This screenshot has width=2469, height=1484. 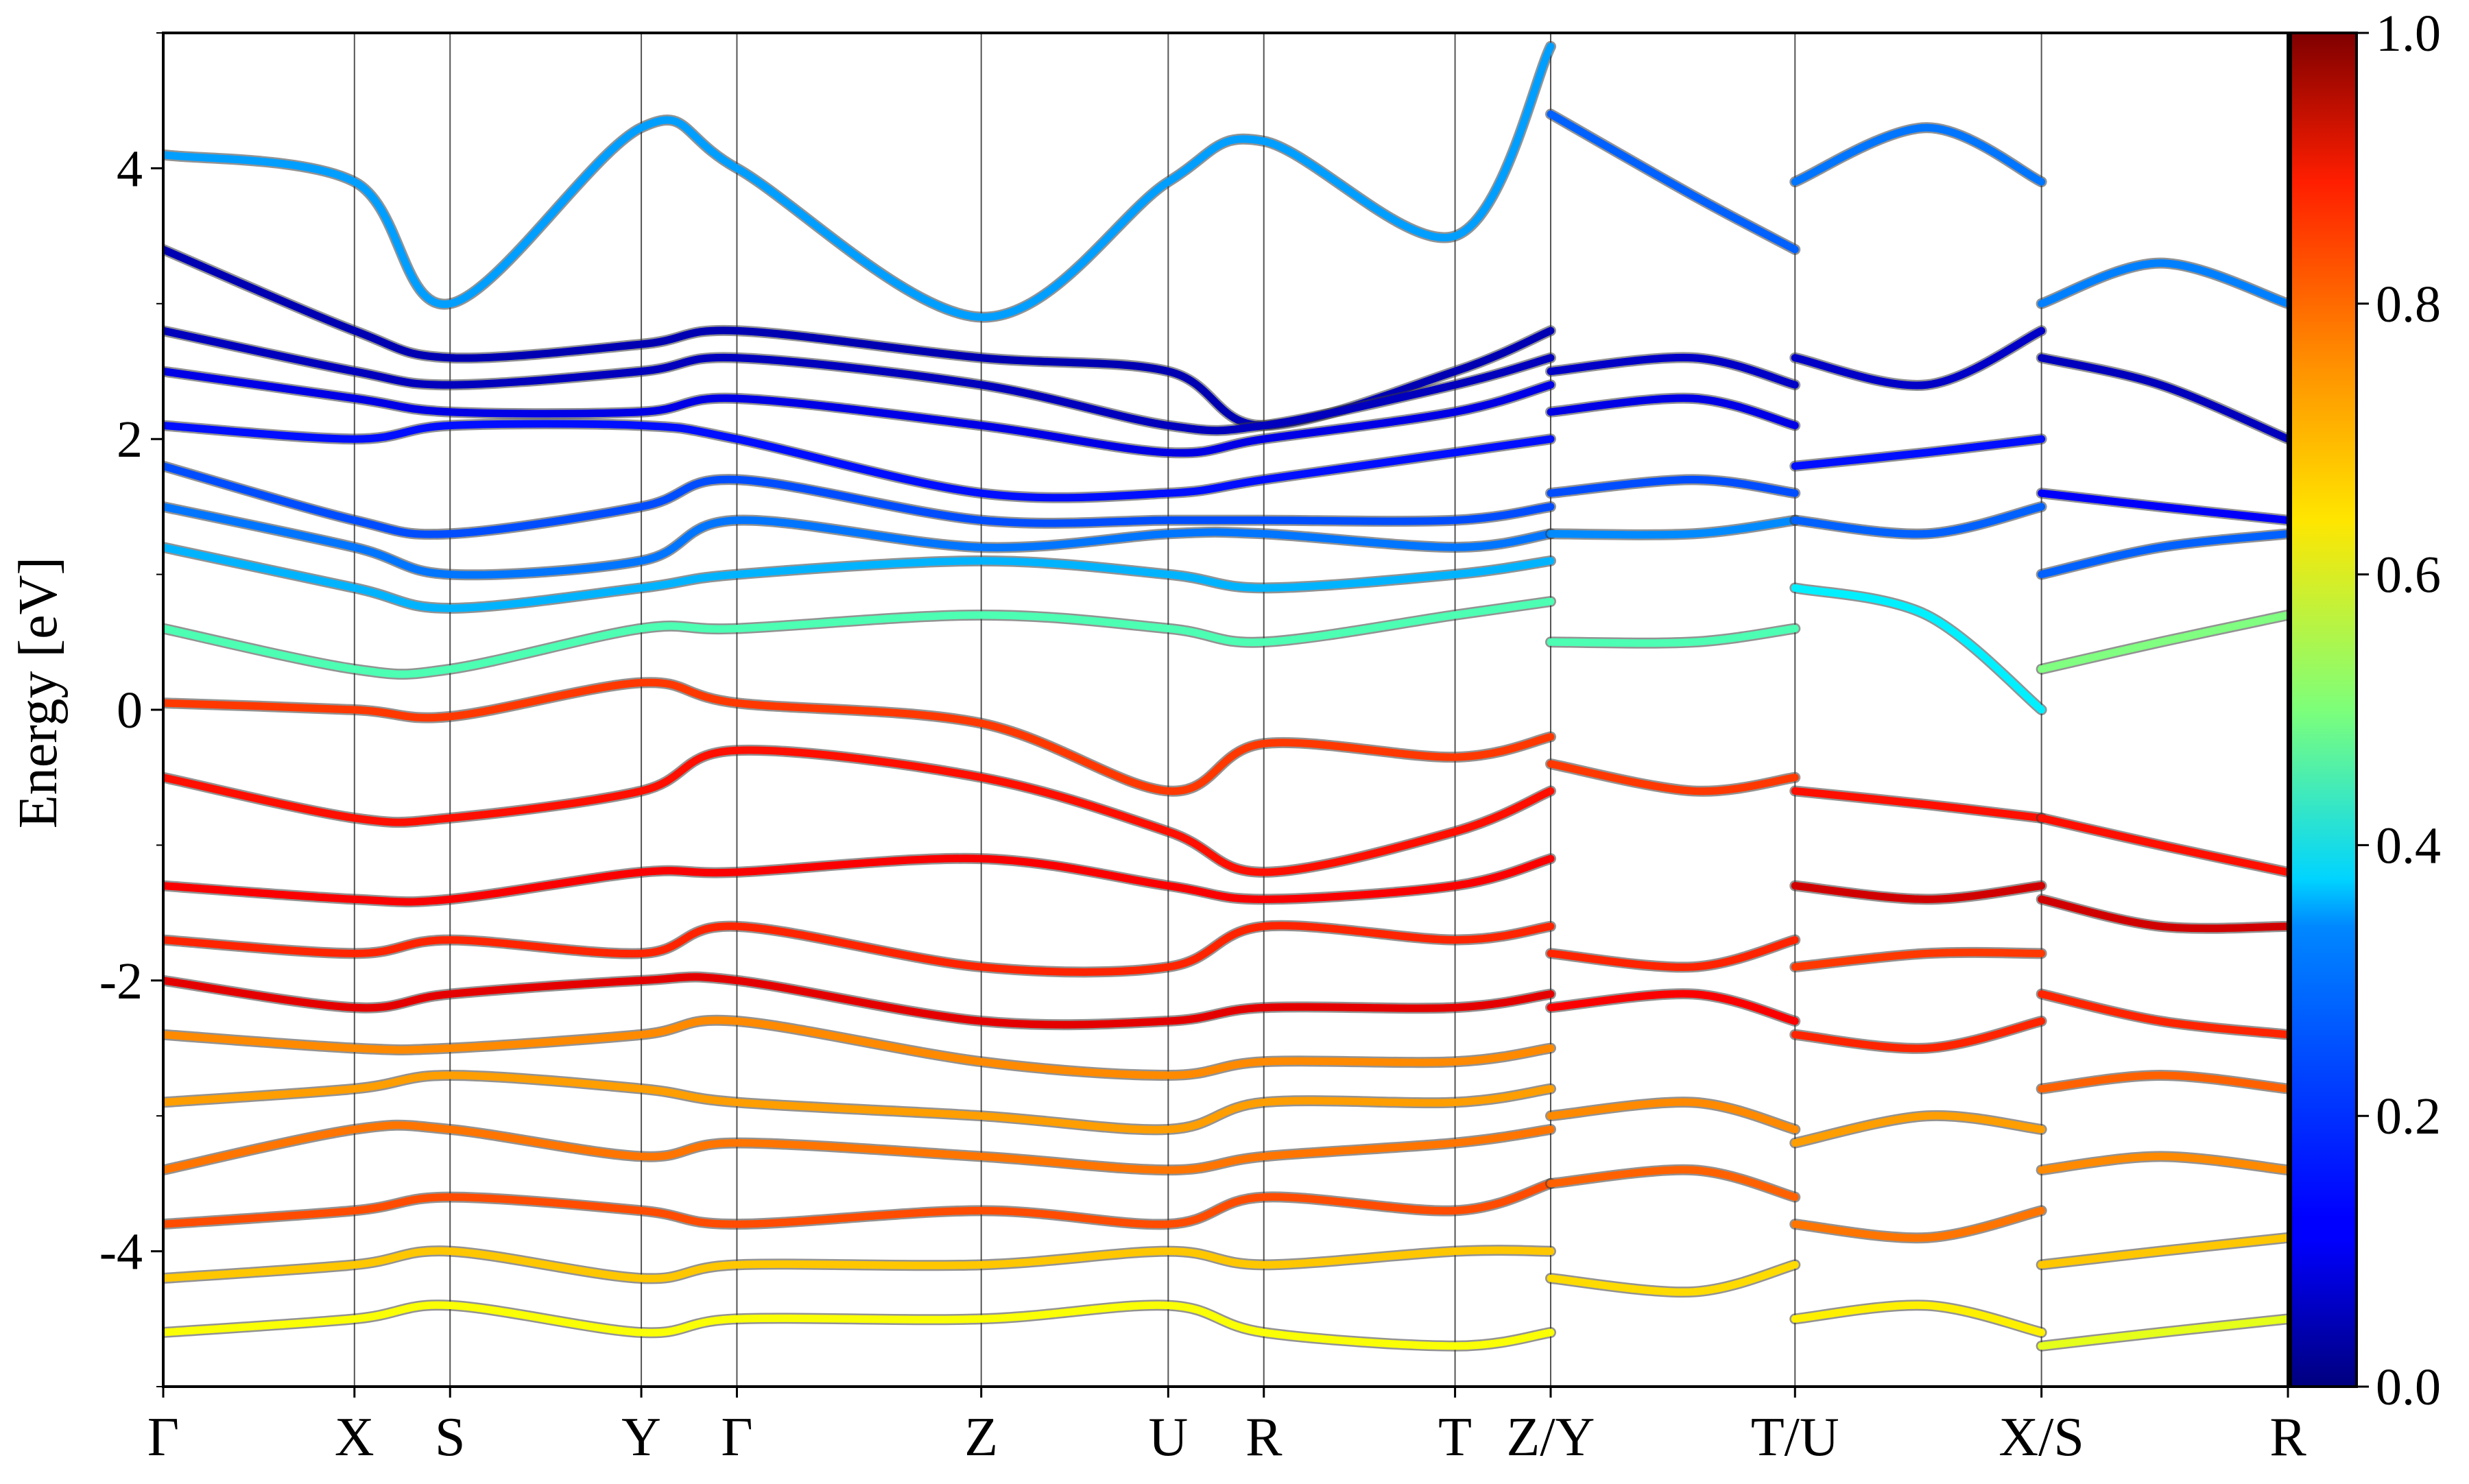 What do you see at coordinates (2408, 1116) in the screenshot?
I see `colorbar-tick-label: 0.2` at bounding box center [2408, 1116].